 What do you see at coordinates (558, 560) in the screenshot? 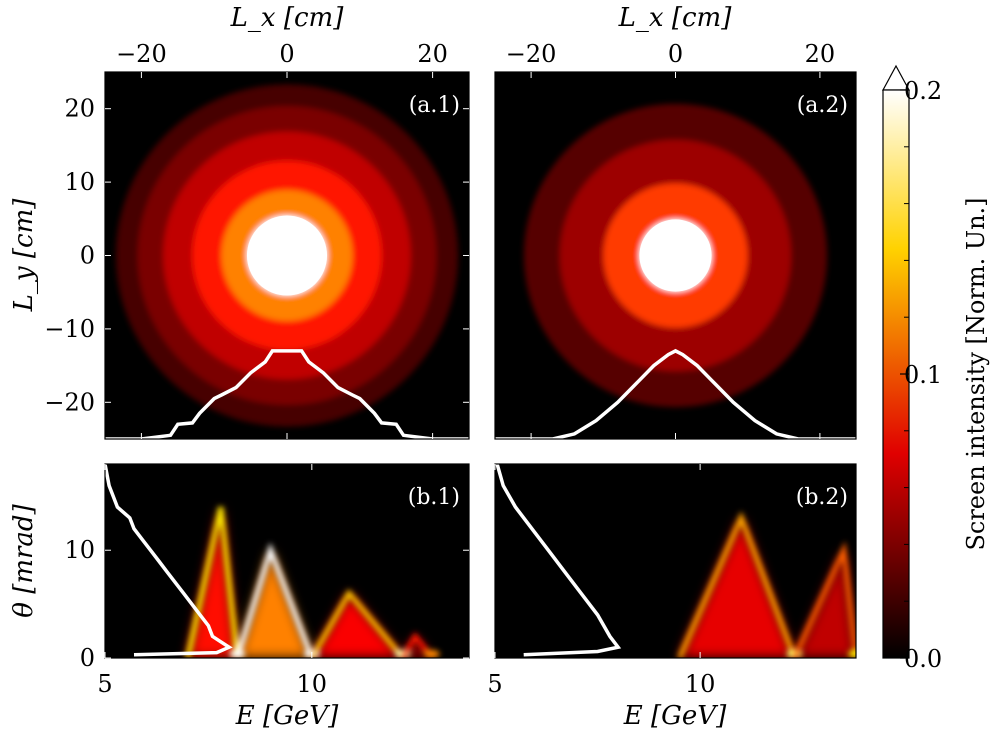
I see `panel-b2-profile-line` at bounding box center [558, 560].